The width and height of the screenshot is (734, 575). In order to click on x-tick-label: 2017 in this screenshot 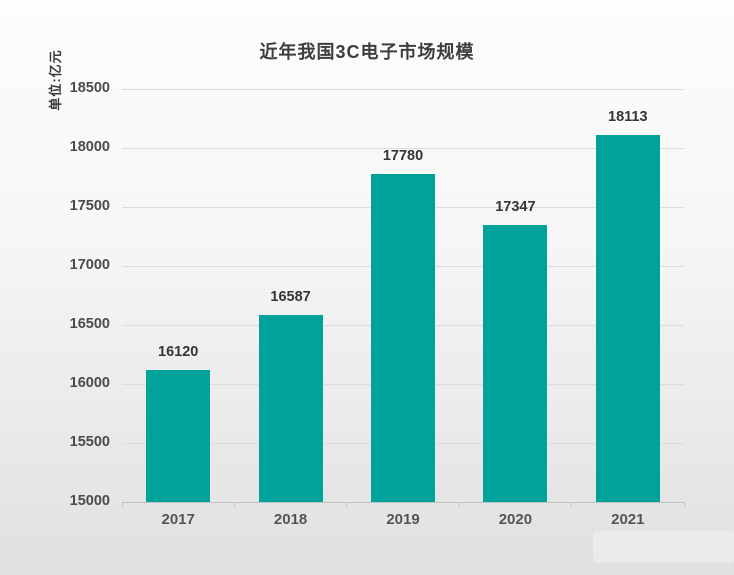, I will do `click(178, 519)`.